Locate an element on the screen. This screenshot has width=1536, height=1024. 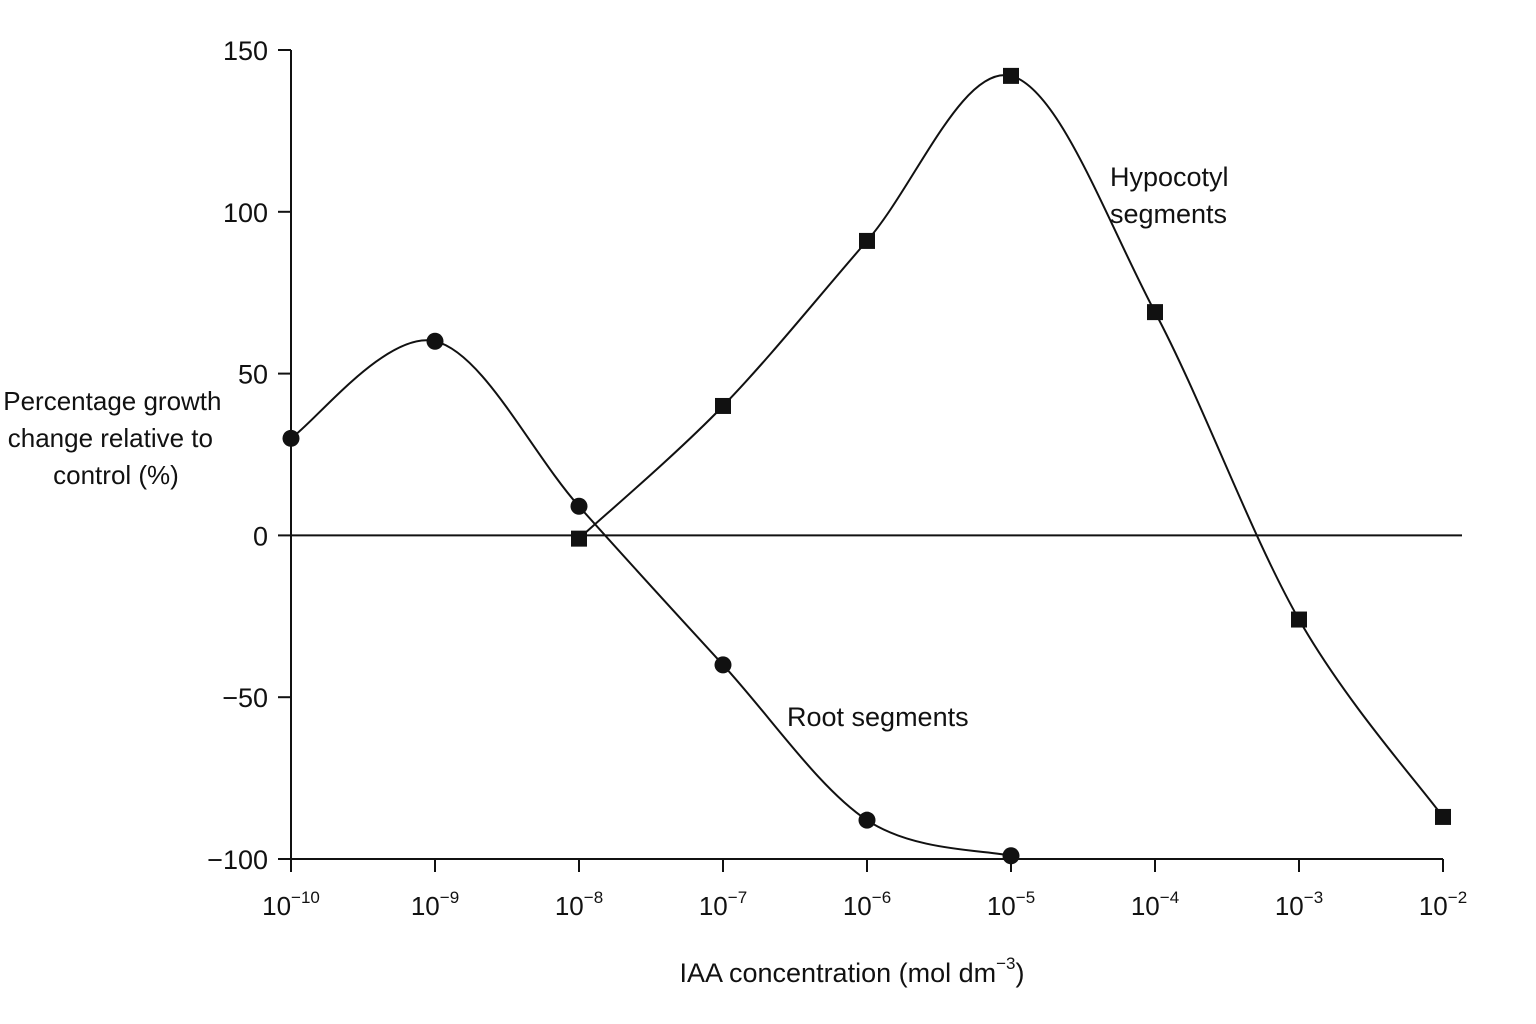
x-axis-label-text: IAA concentration (mol dm is located at coordinates (837, 973).